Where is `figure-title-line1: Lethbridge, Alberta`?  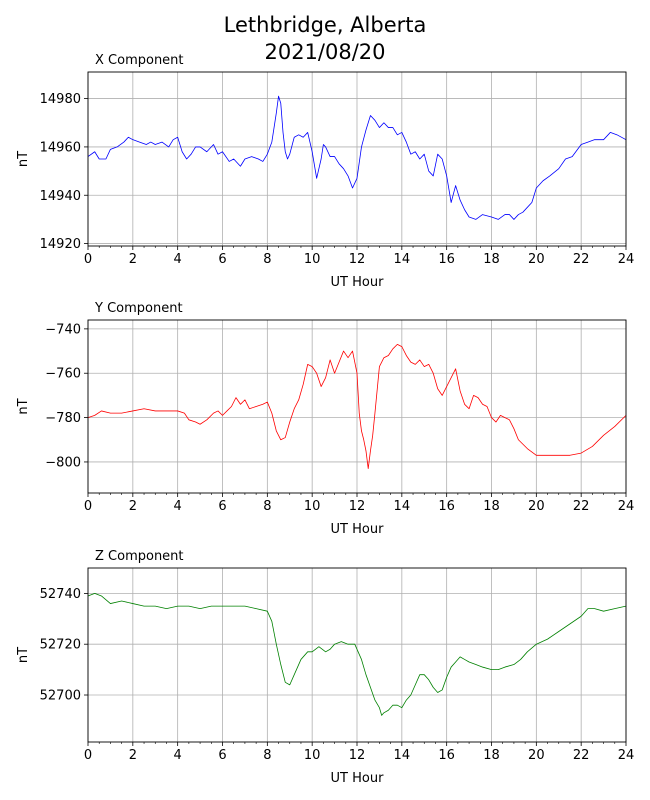 figure-title-line1: Lethbridge, Alberta is located at coordinates (325, 25).